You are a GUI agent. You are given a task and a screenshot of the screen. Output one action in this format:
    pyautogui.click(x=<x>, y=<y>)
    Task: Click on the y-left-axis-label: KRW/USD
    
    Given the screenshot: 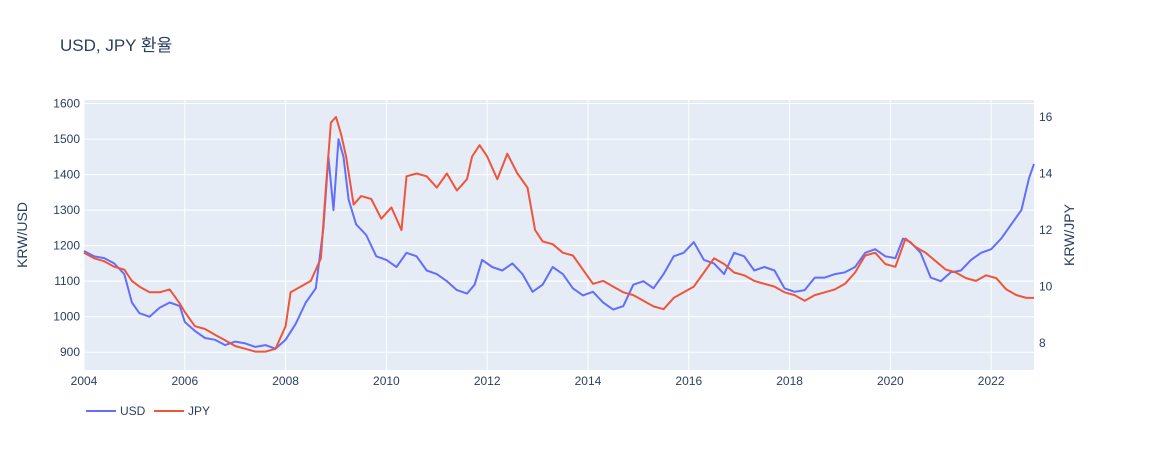 What is the action you would take?
    pyautogui.click(x=22, y=235)
    